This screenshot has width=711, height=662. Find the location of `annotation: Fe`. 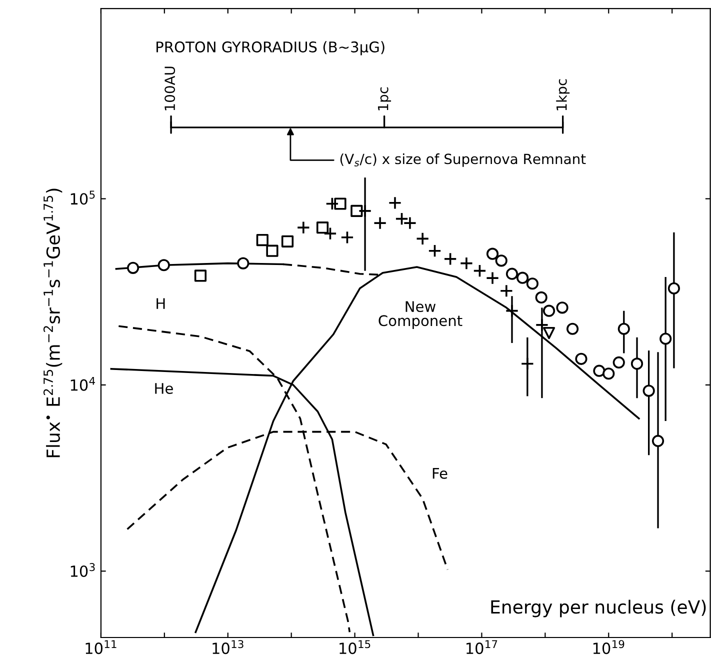

annotation: Fe is located at coordinates (440, 473).